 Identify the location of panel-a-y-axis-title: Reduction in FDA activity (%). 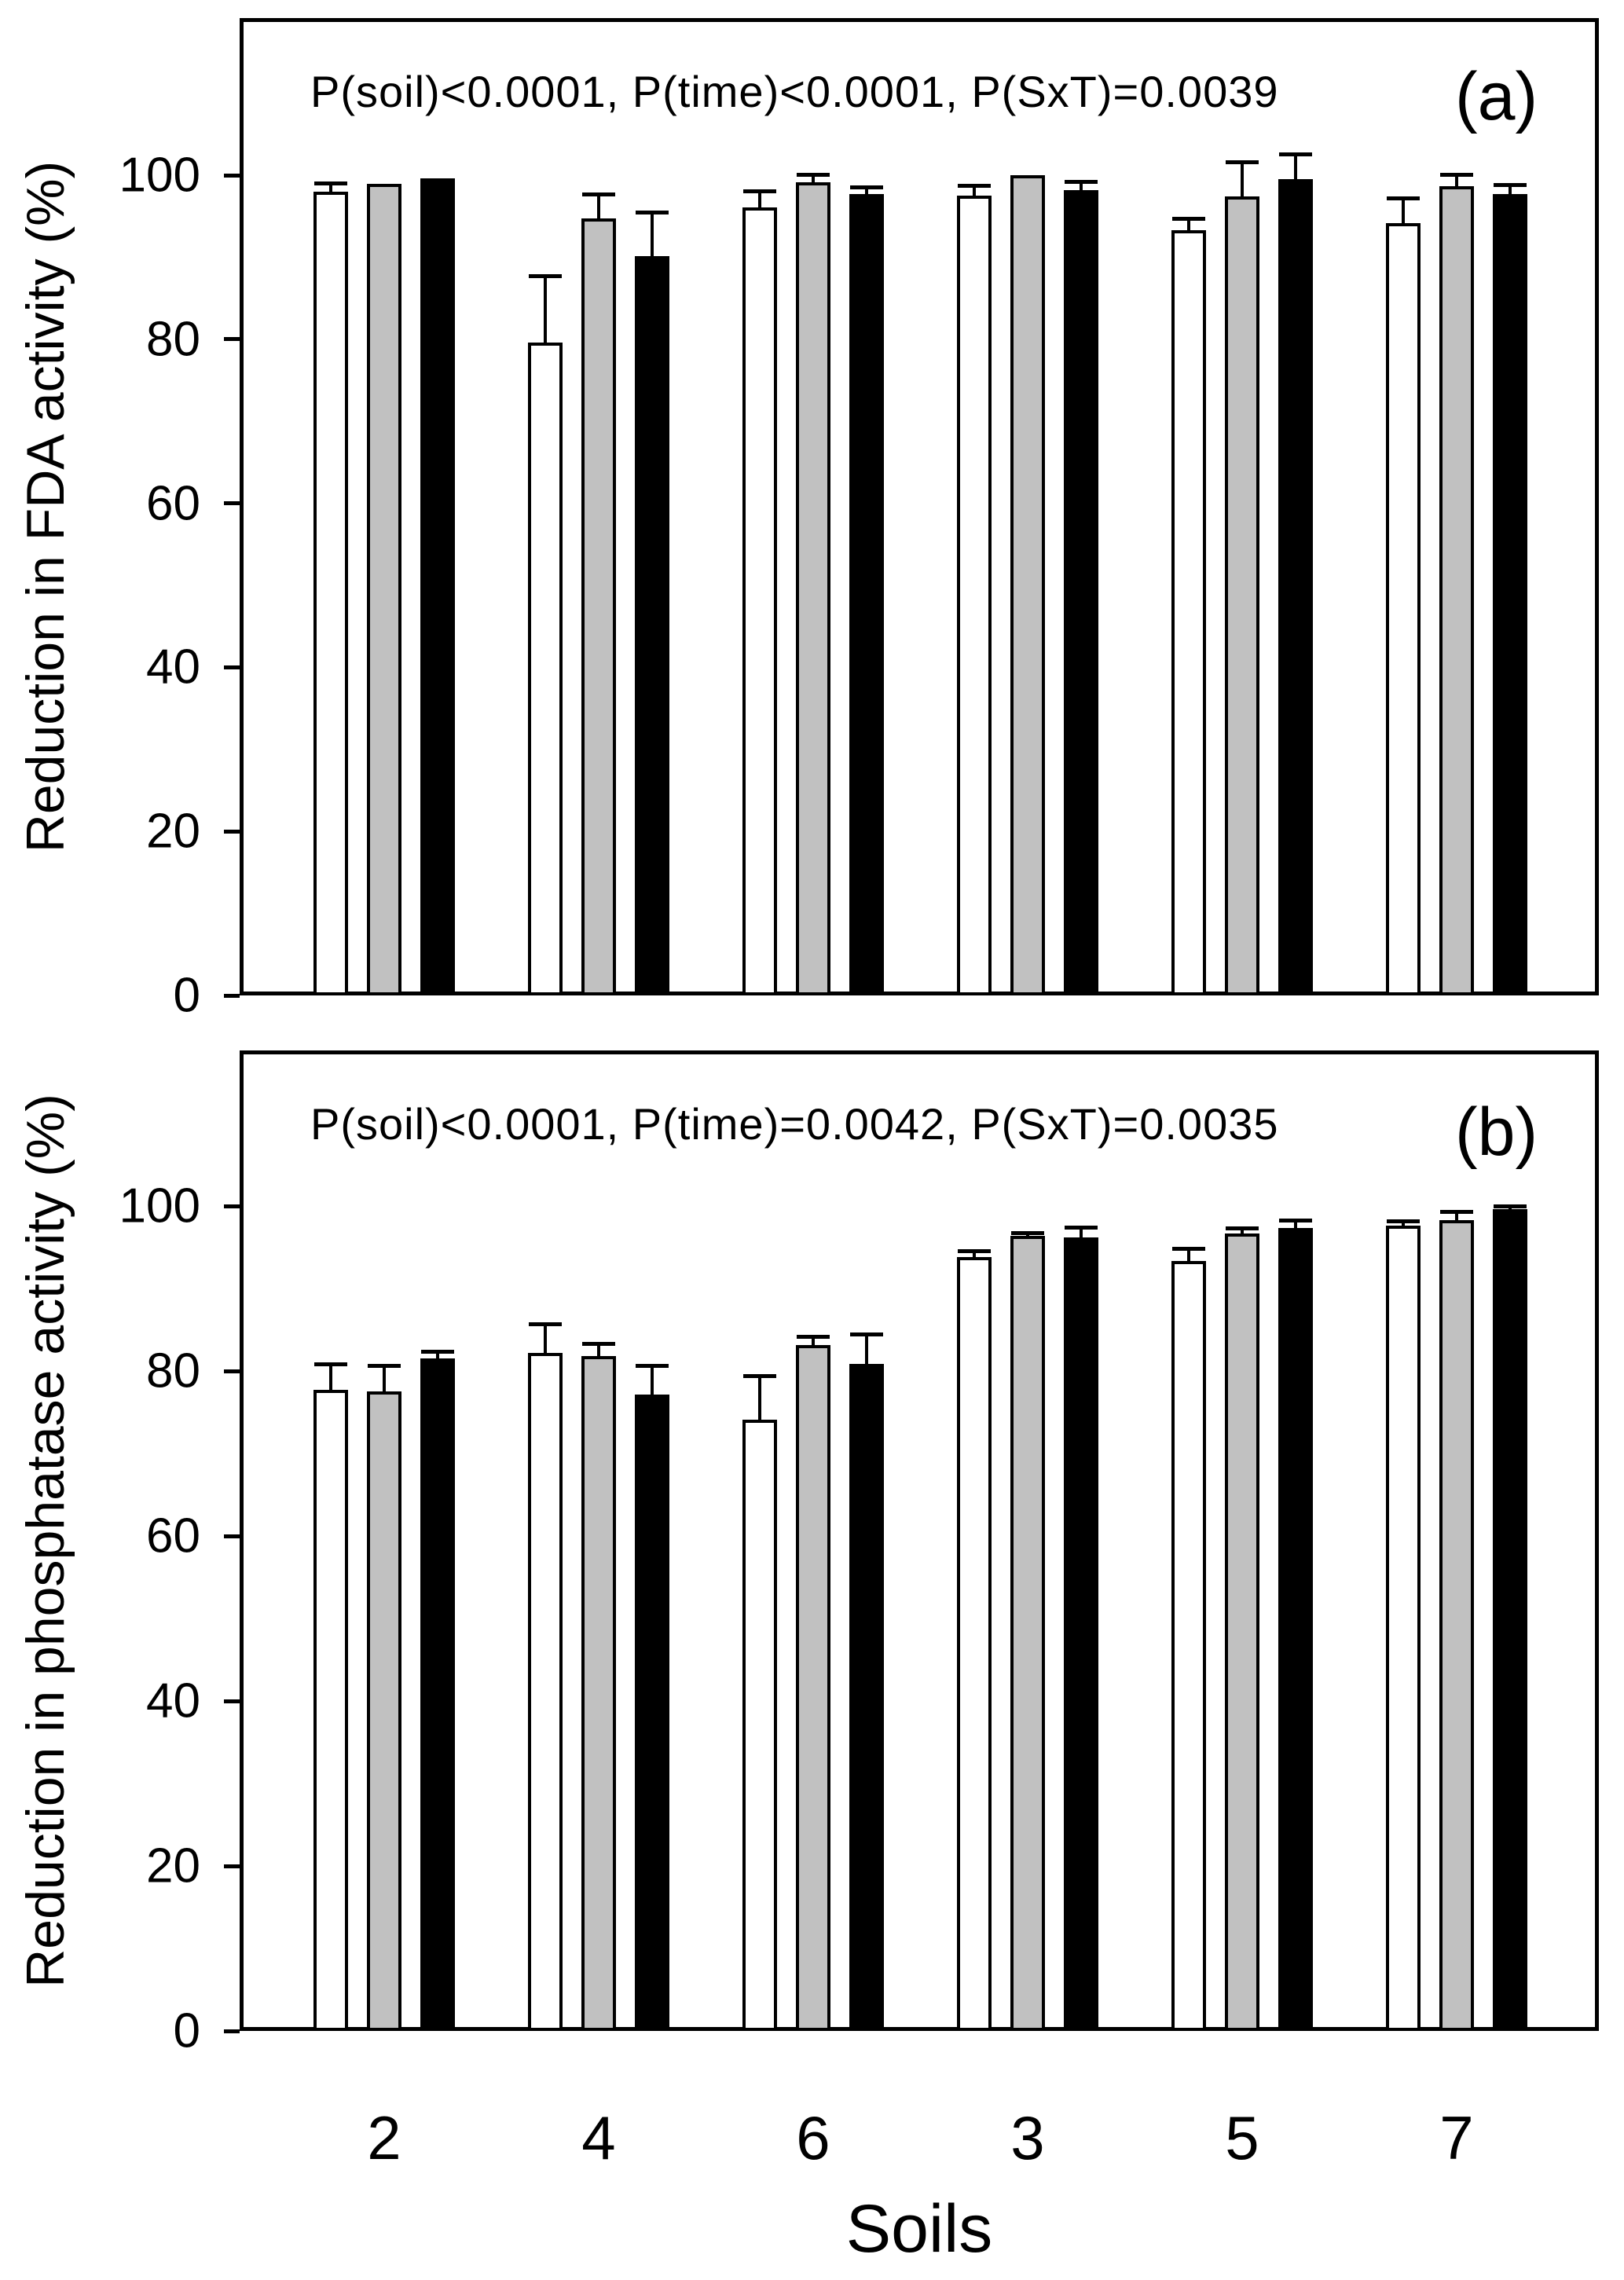
(45, 507).